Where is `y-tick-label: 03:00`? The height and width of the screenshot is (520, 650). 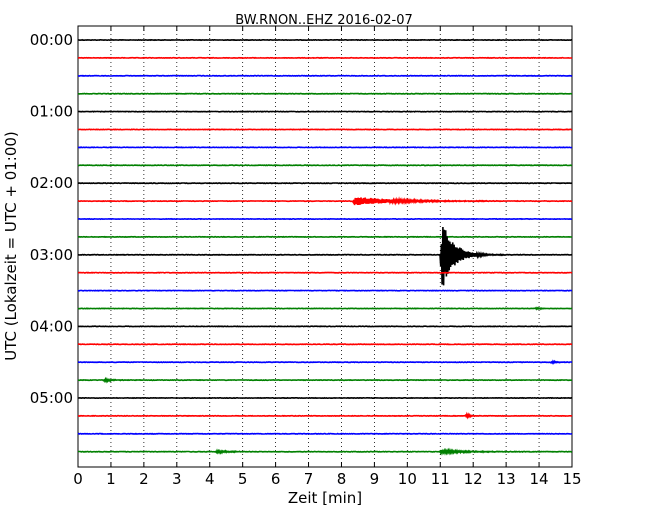
y-tick-label: 03:00 is located at coordinates (51, 255).